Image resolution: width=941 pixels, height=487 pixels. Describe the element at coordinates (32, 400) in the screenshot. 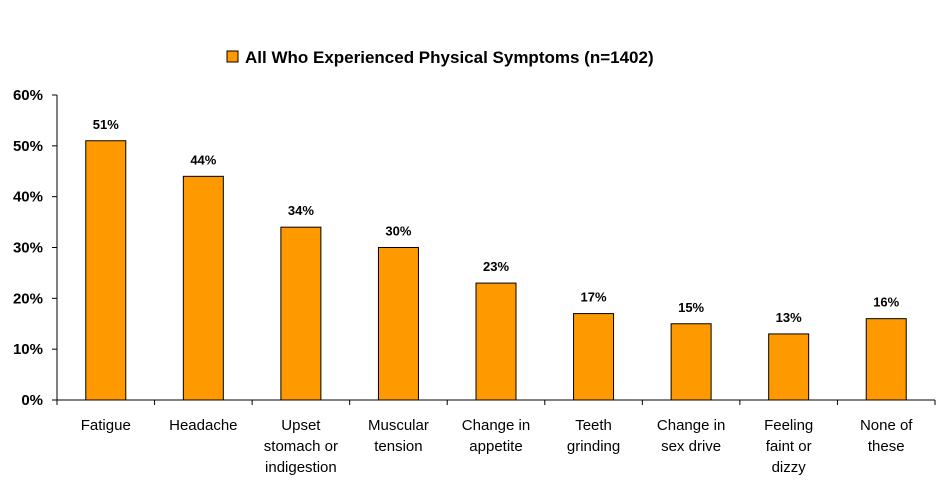

I see `y-tick-label: 0%` at that location.